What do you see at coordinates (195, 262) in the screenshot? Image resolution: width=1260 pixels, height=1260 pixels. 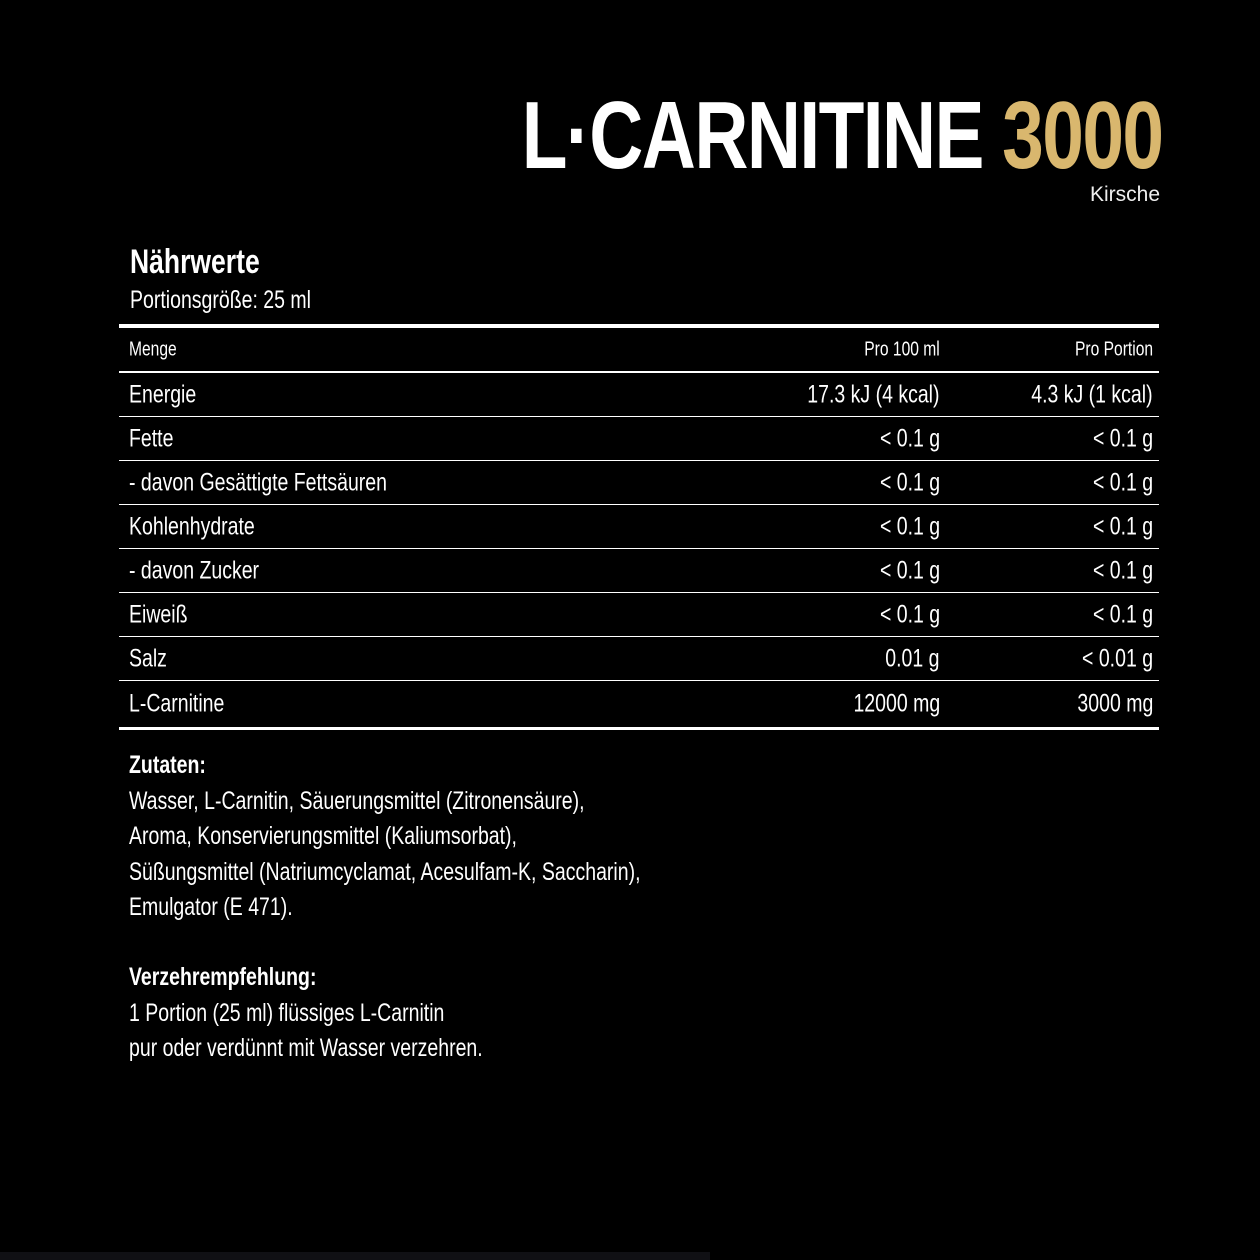 I see `nutrition-title: Nährwerte` at bounding box center [195, 262].